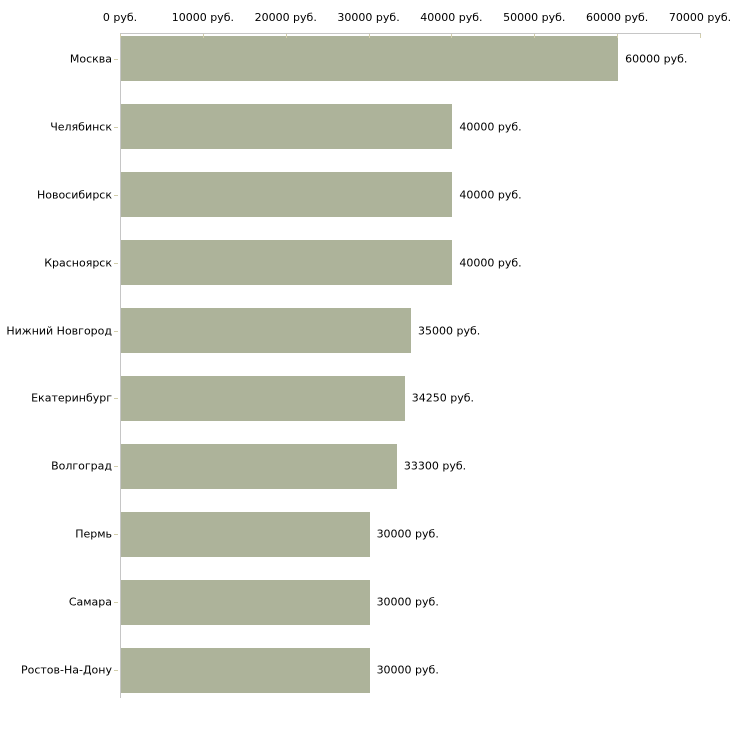 The height and width of the screenshot is (730, 730). I want to click on category-label: Ростов-На-Дону, so click(66, 670).